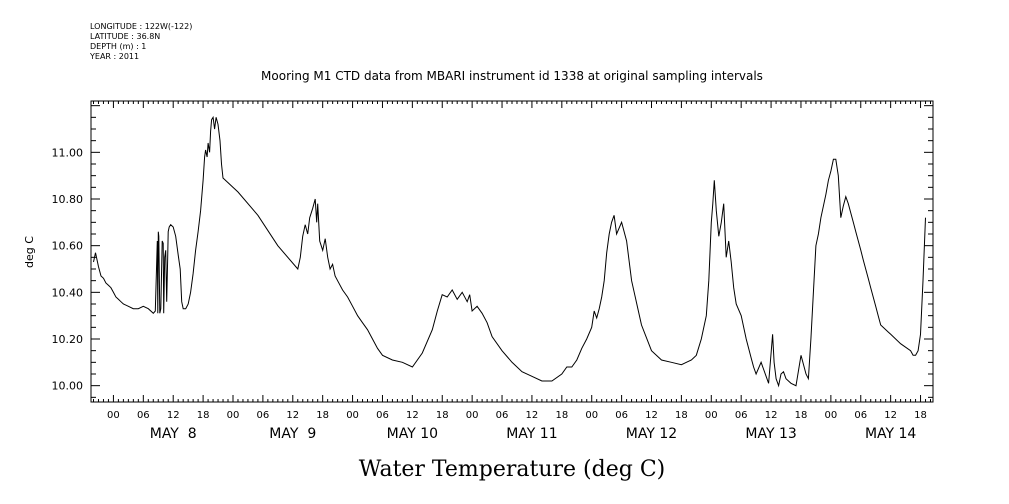 This screenshot has width=1009, height=504. I want to click on x-axis-label: Water Temperature (deg C), so click(512, 469).